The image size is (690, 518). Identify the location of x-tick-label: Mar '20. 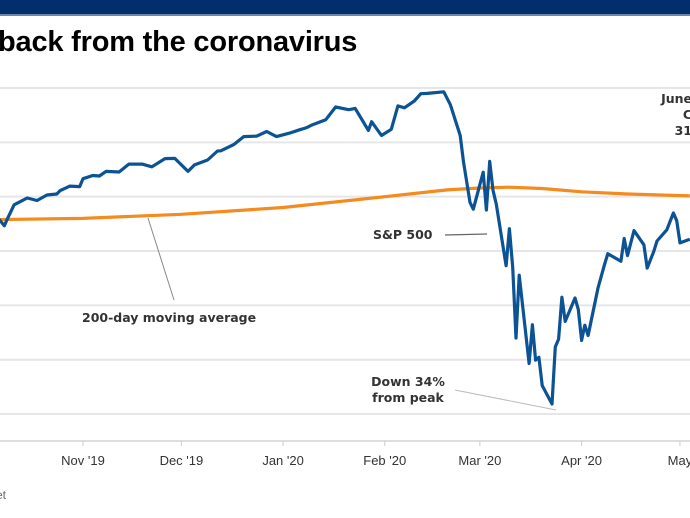
(479, 460).